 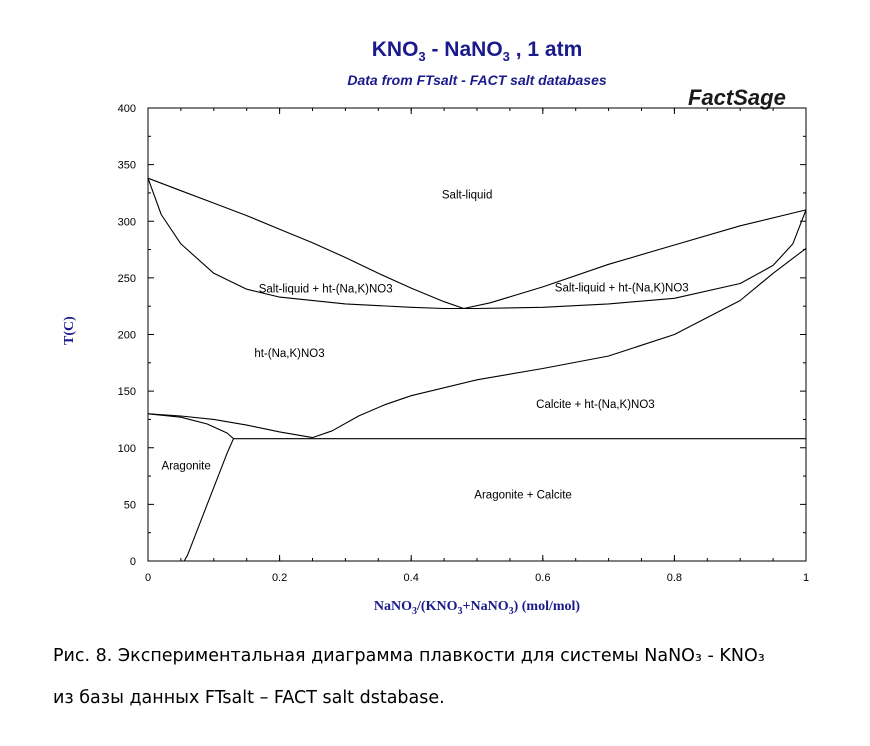 What do you see at coordinates (595, 405) in the screenshot?
I see `region-label-5: Calcite + ht-(Na,K)NO3` at bounding box center [595, 405].